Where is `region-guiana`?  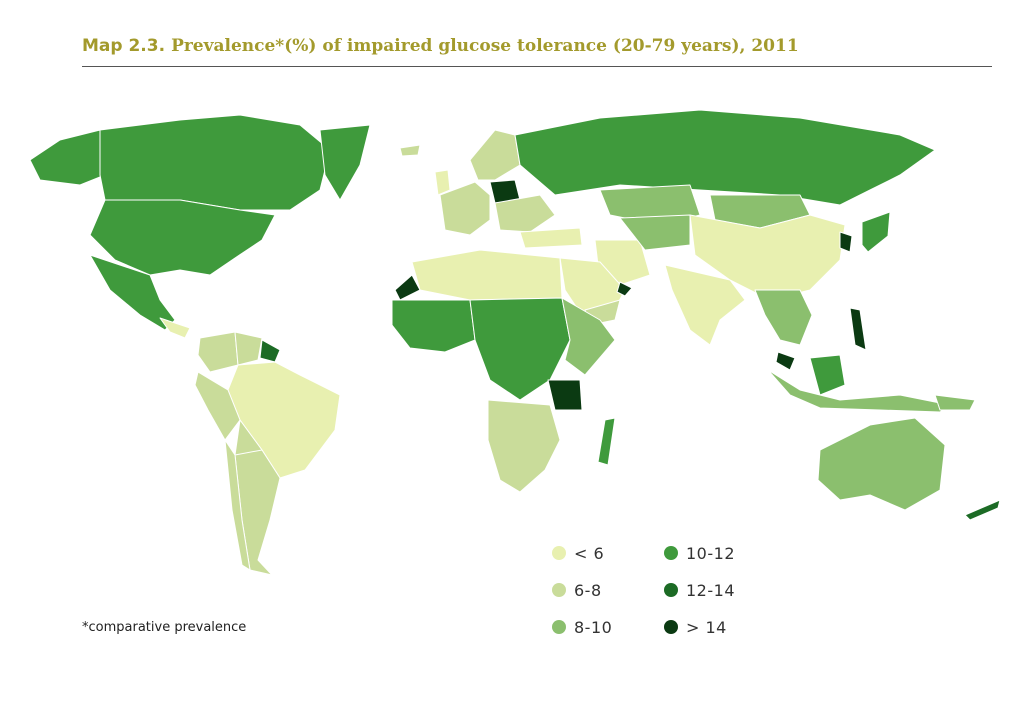 region-guiana is located at coordinates (270, 351).